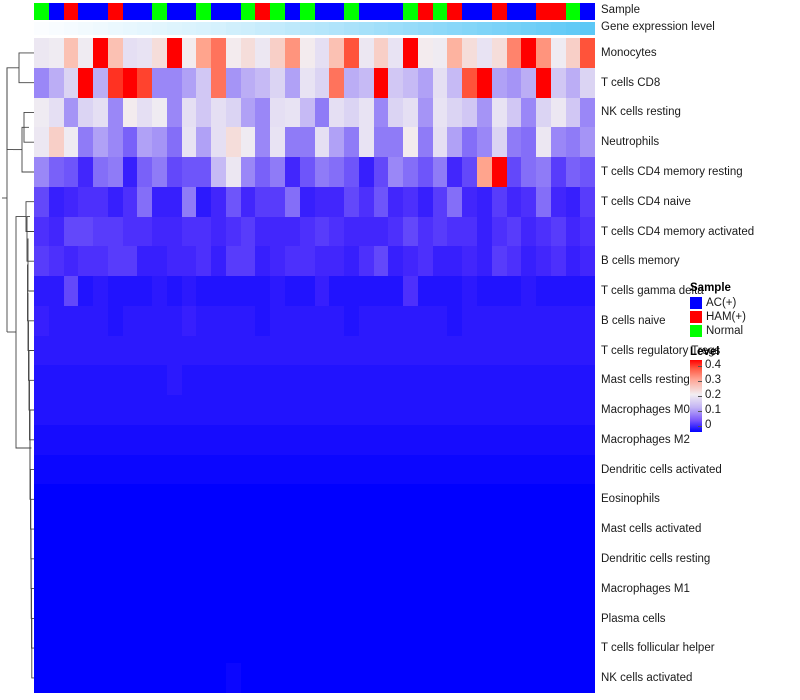 The height and width of the screenshot is (700, 800). What do you see at coordinates (656, 559) in the screenshot?
I see `row-label: Dendritic cells resting` at bounding box center [656, 559].